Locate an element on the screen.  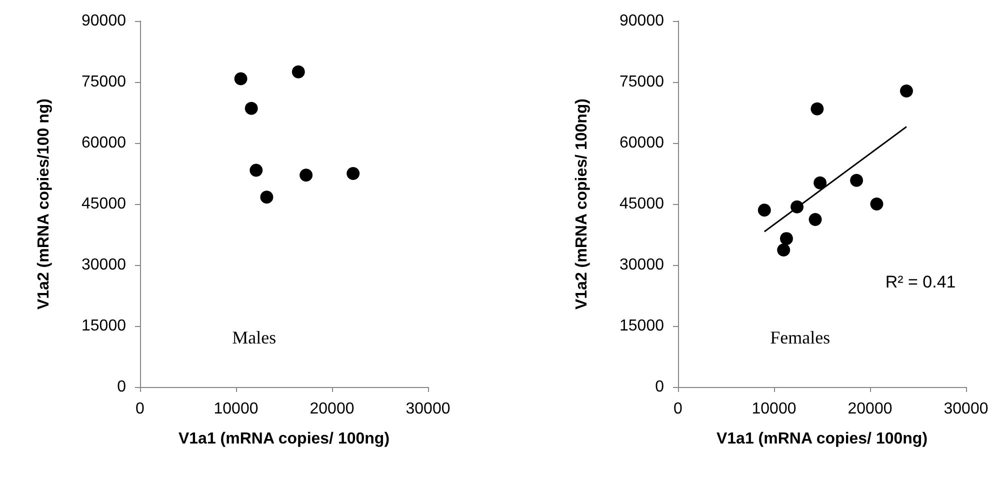
y-axis-title: V1a2 (mRNA copies/ 100ng) is located at coordinates (582, 204).